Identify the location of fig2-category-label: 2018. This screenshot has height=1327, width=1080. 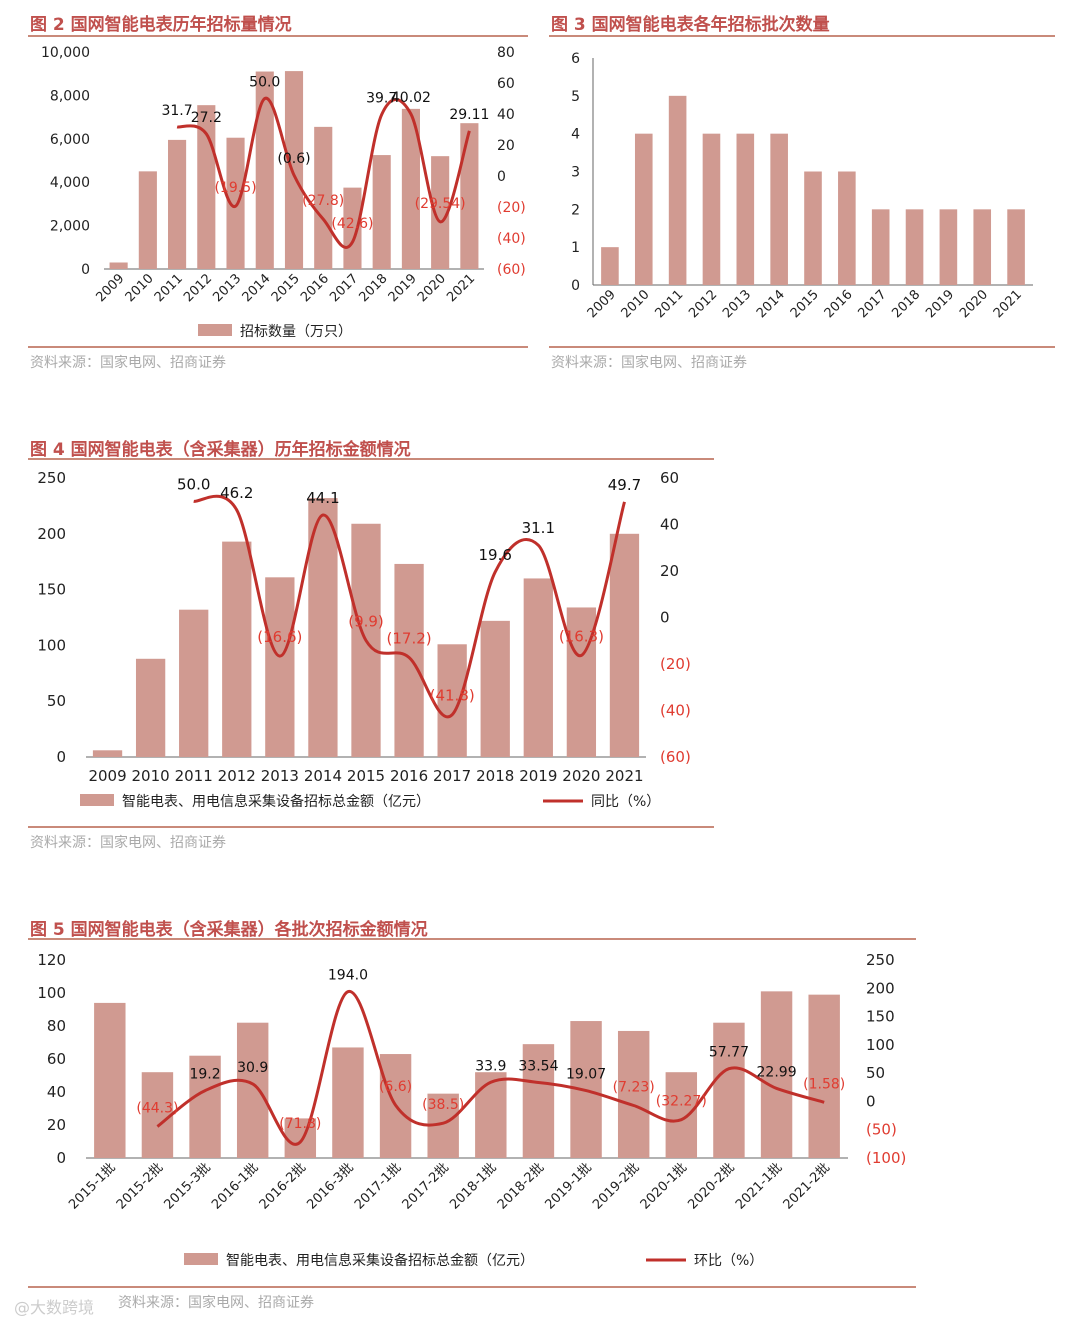
(374, 288).